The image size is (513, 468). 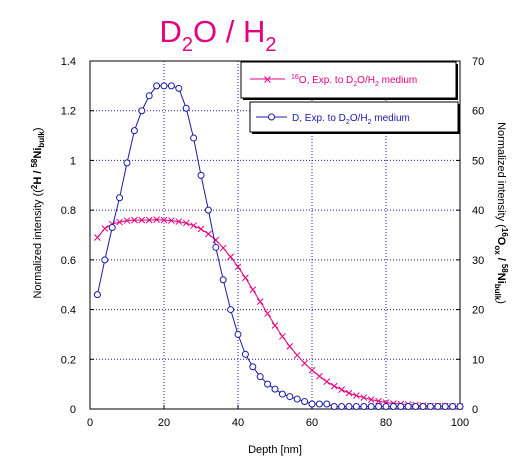 I want to click on y-right-tick-label: 20, so click(x=478, y=311).